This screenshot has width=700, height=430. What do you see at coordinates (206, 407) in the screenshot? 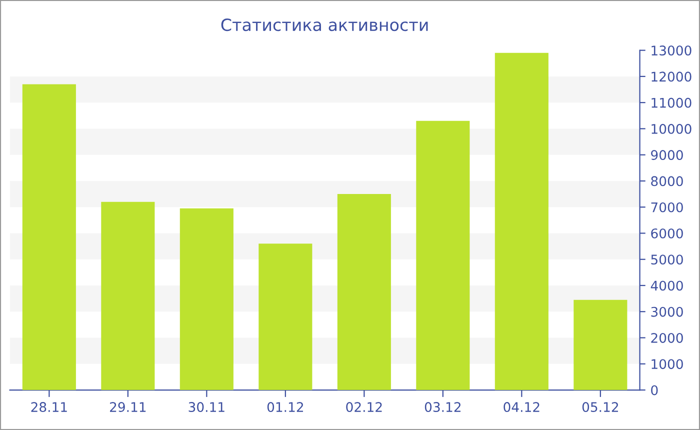
I see `x-tick-label: 30.11` at bounding box center [206, 407].